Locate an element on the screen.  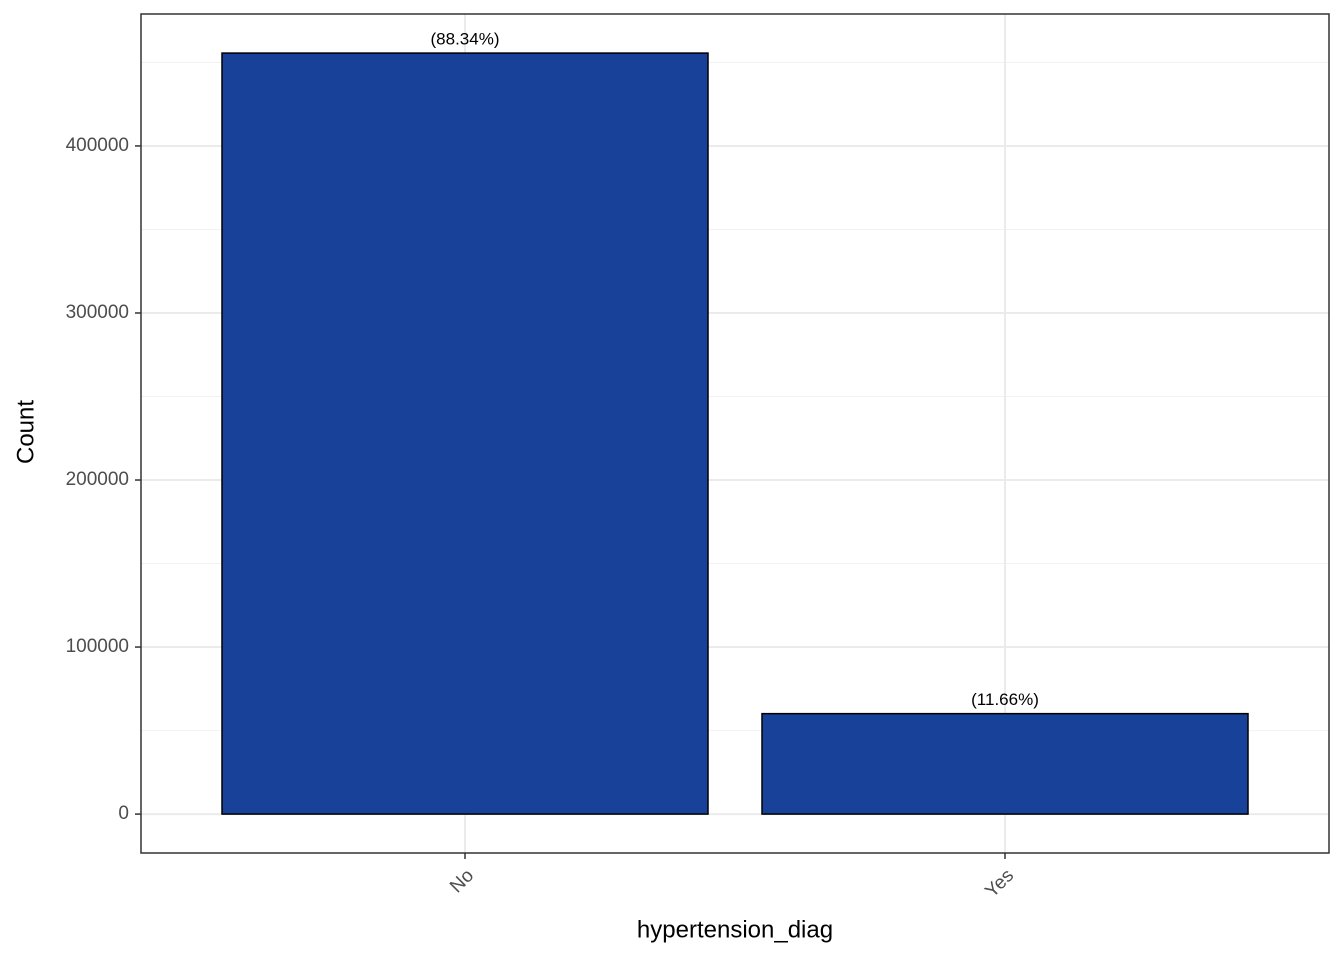
x-axis-title: hypertension_diag is located at coordinates (735, 929).